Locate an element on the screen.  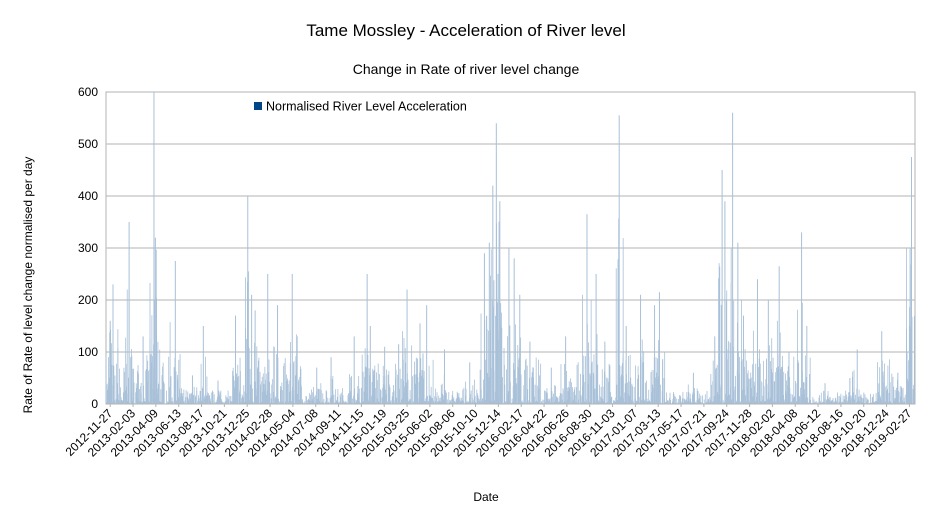
y-tick-label: 100 is located at coordinates (88, 352).